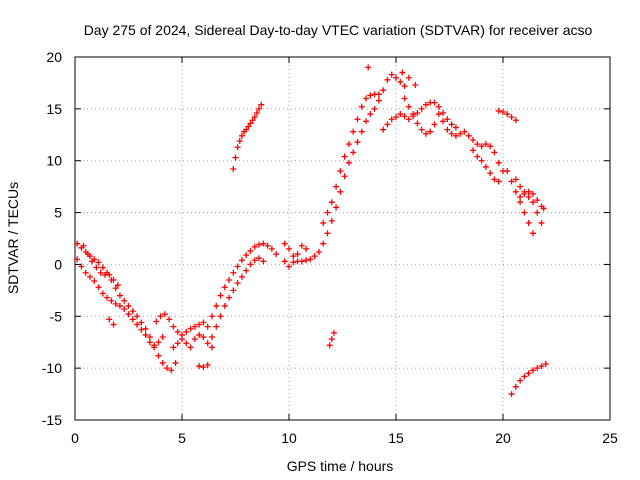 This screenshot has height=480, width=640. Describe the element at coordinates (486, 166) in the screenshot. I see `series-track-r` at that location.